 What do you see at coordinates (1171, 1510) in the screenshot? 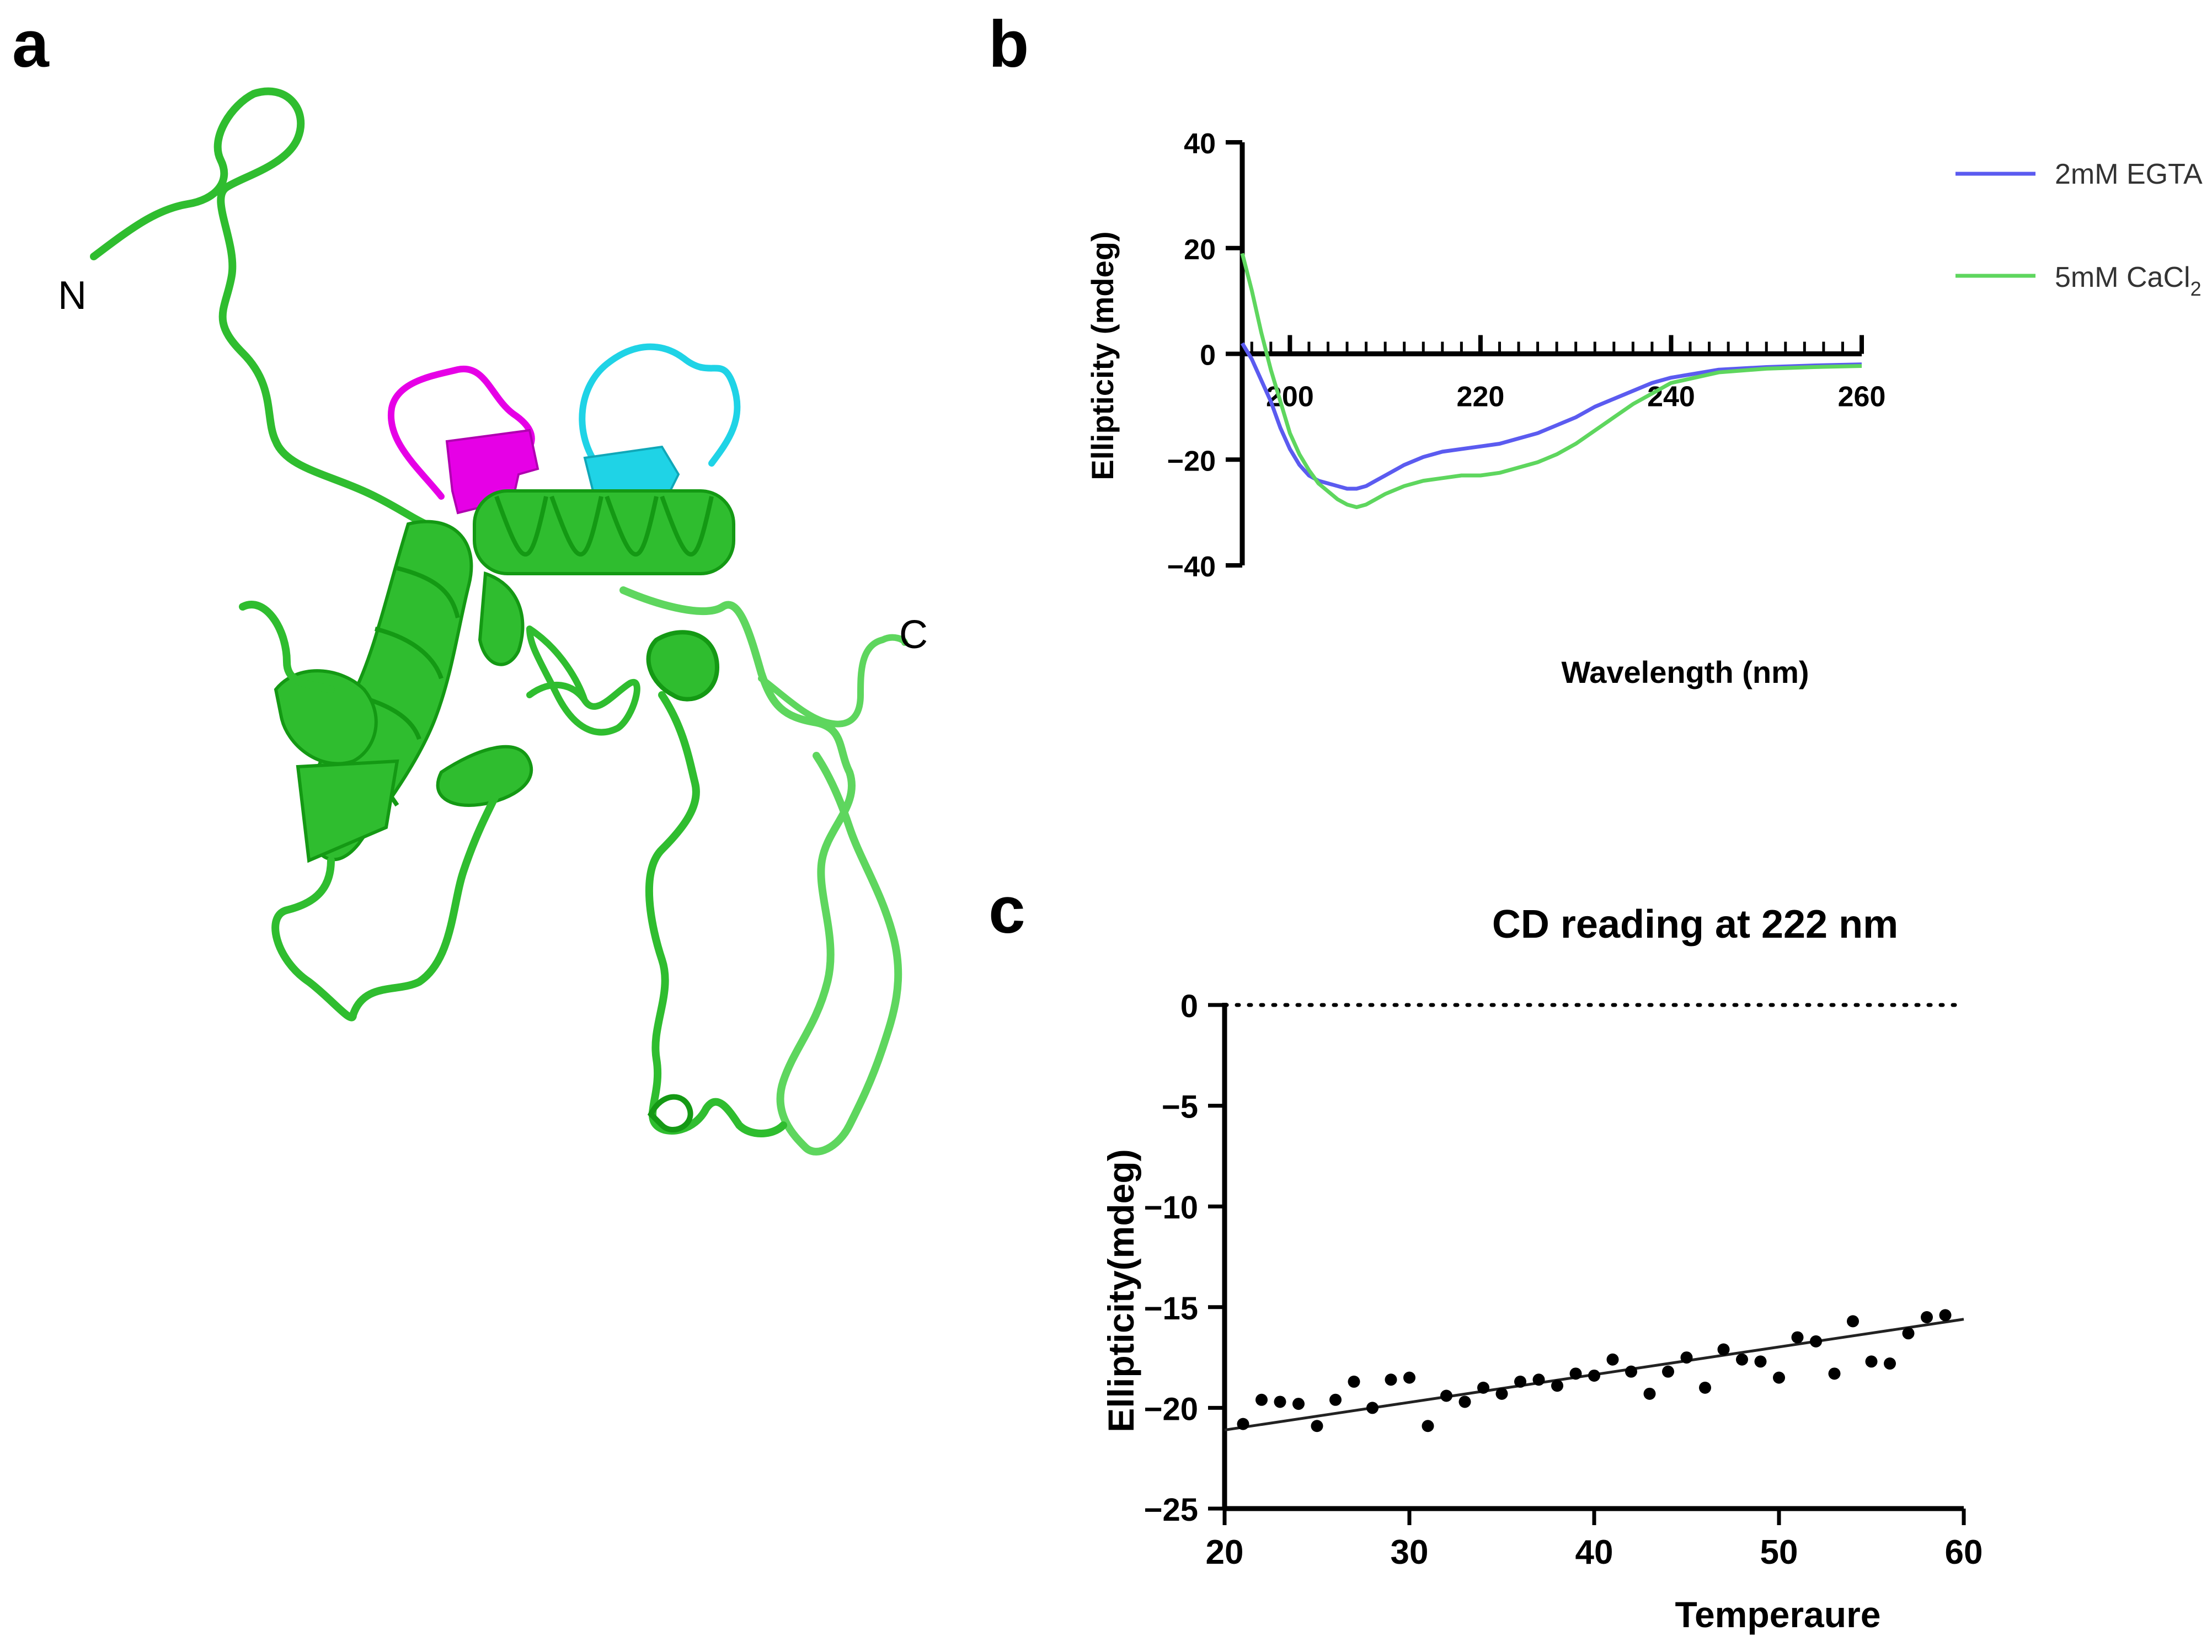
I see `c-y-tick-label: −25` at bounding box center [1171, 1510].